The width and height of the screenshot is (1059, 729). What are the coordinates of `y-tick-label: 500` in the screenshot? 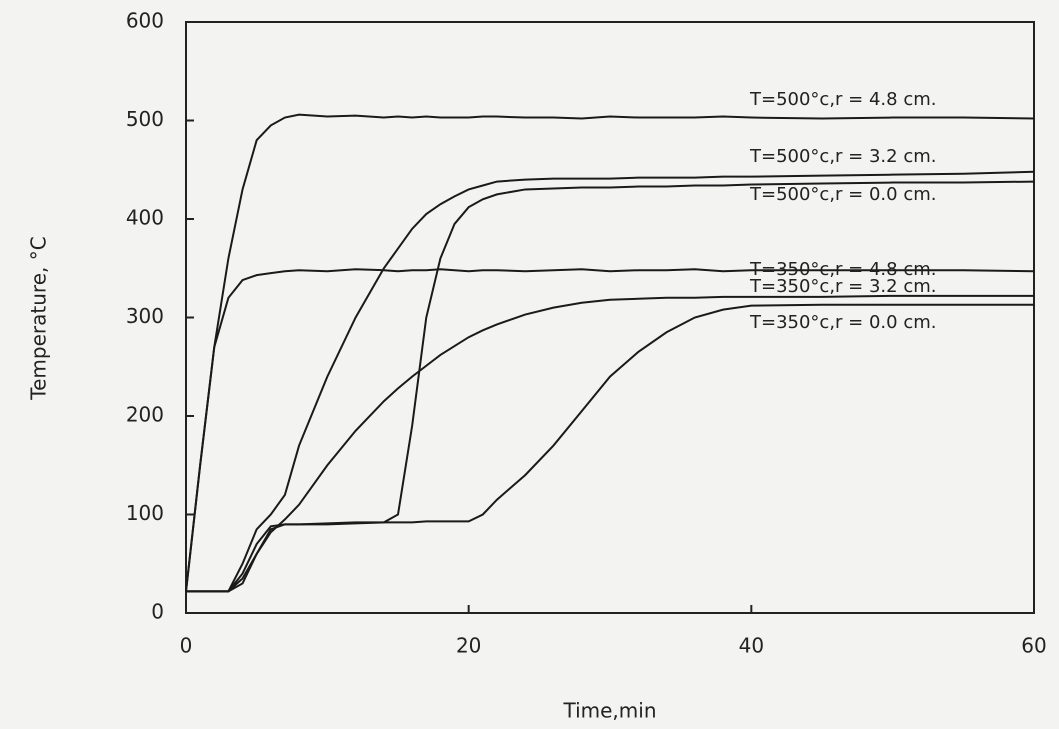 It's located at (145, 119).